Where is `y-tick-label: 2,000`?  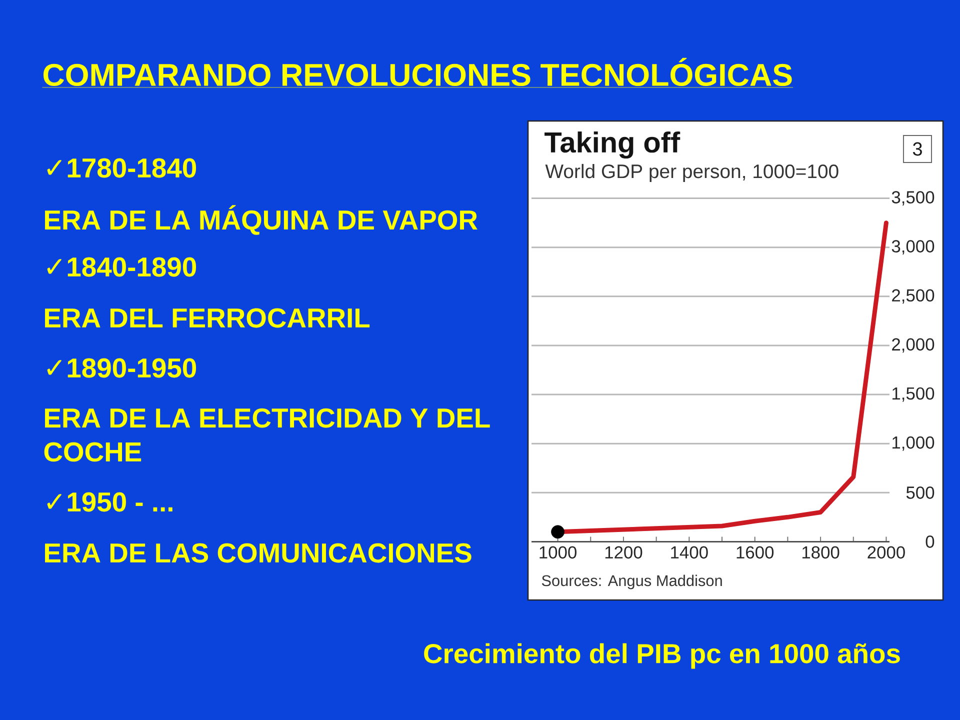
y-tick-label: 2,000 is located at coordinates (913, 345).